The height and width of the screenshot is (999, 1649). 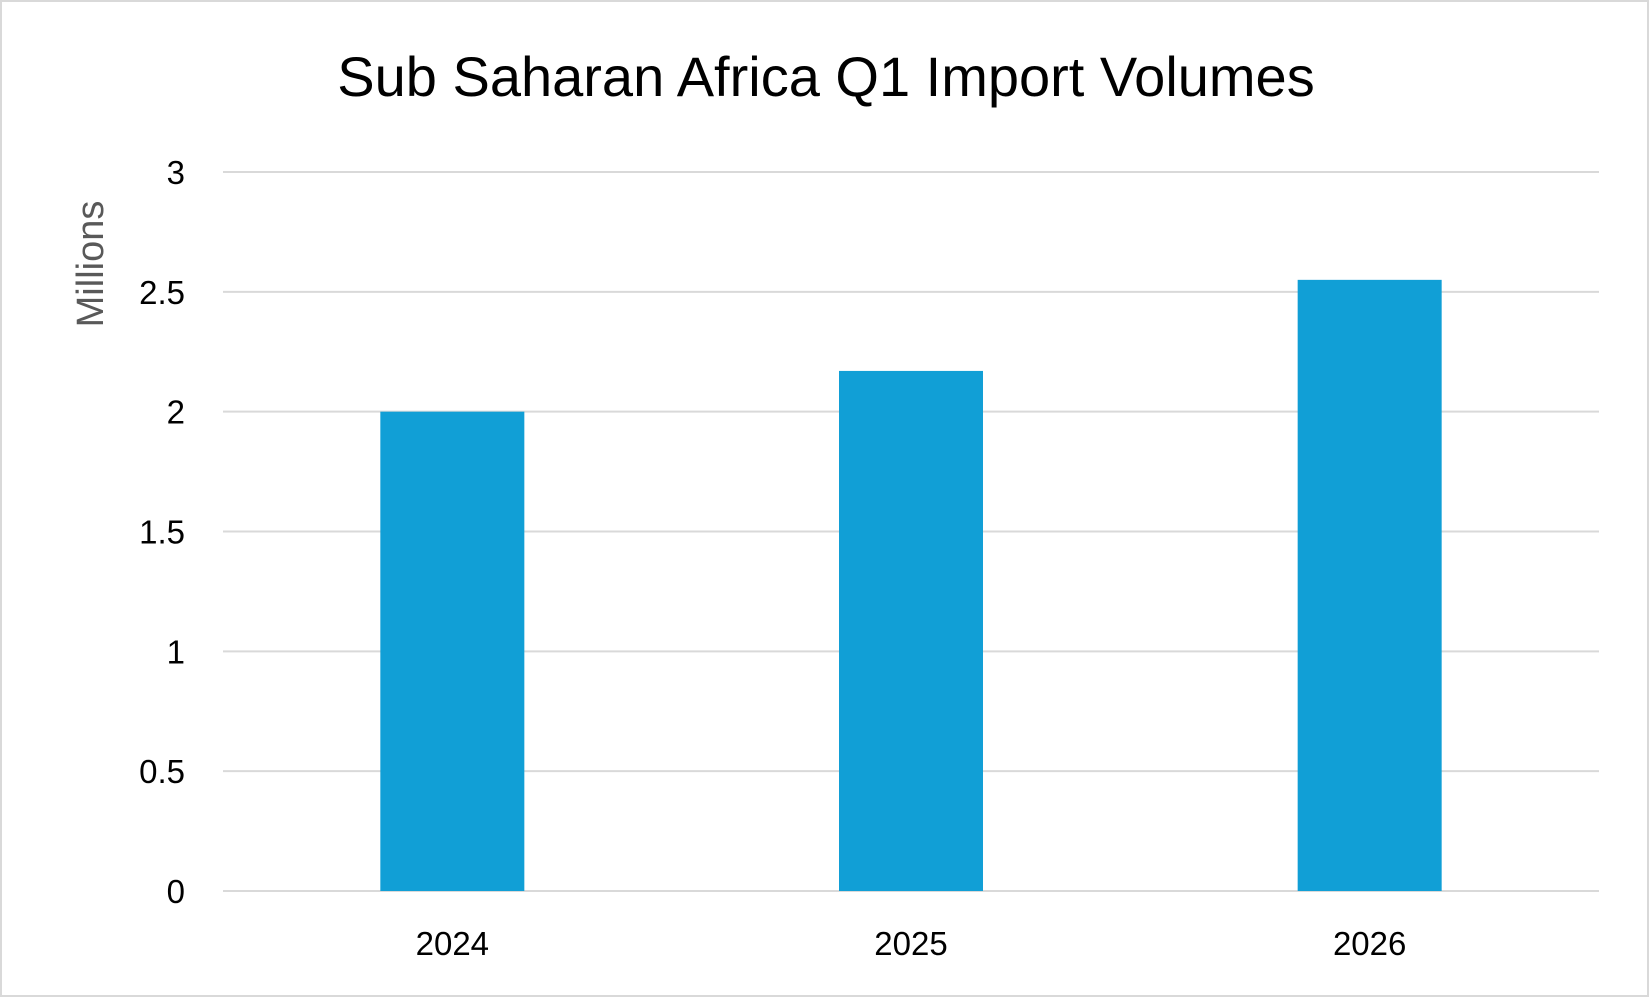 What do you see at coordinates (176, 651) in the screenshot?
I see `y-tick-label: 1` at bounding box center [176, 651].